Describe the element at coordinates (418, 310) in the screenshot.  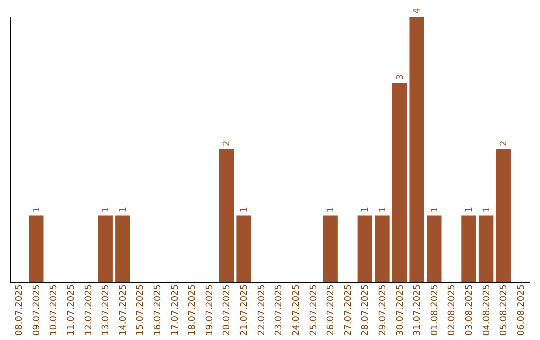
I see `x-tick-label: 31.07.2025` at that location.